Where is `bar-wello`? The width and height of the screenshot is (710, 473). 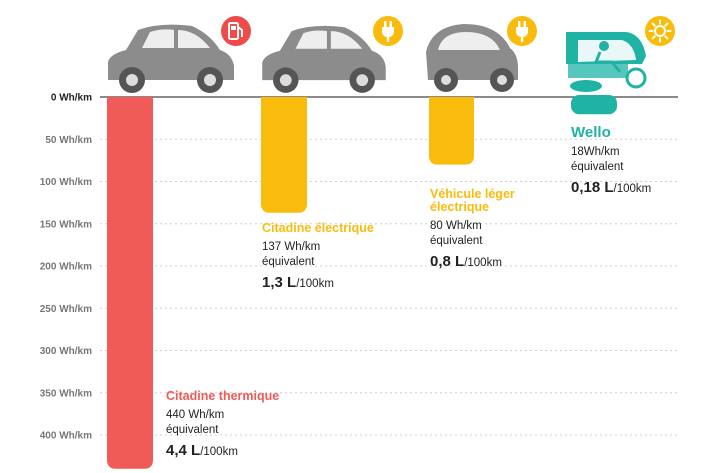
bar-wello is located at coordinates (594, 105).